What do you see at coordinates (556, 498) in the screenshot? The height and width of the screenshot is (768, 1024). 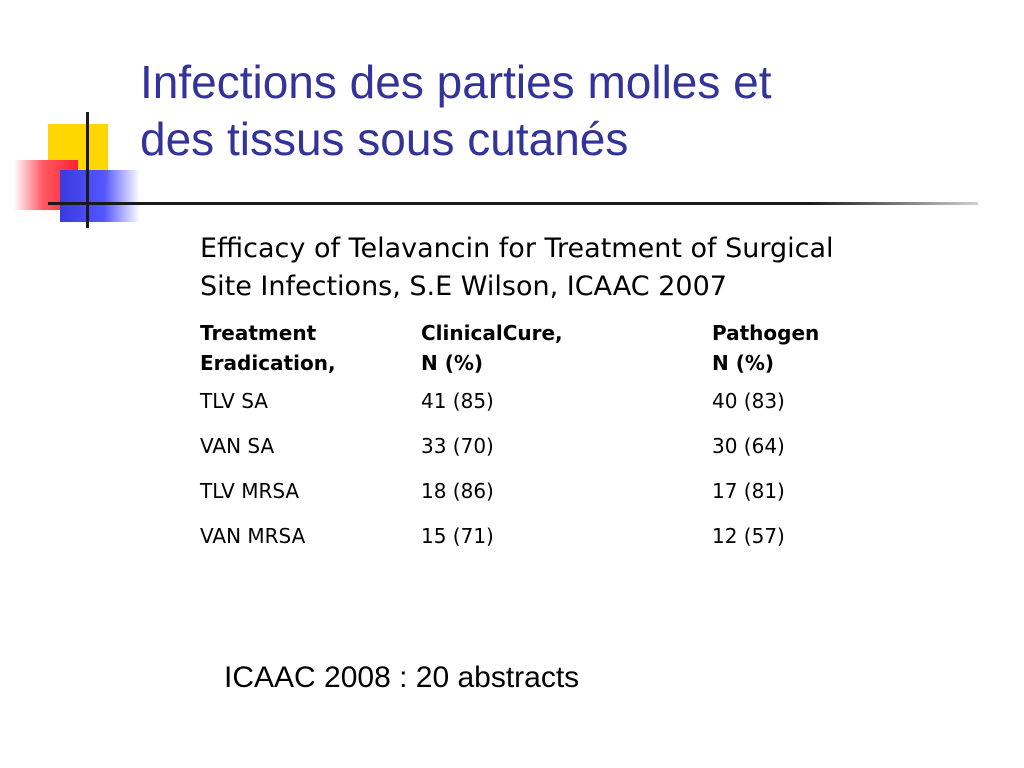 I see `table-row: TLV MRSA 18 (86) 17 (81)` at bounding box center [556, 498].